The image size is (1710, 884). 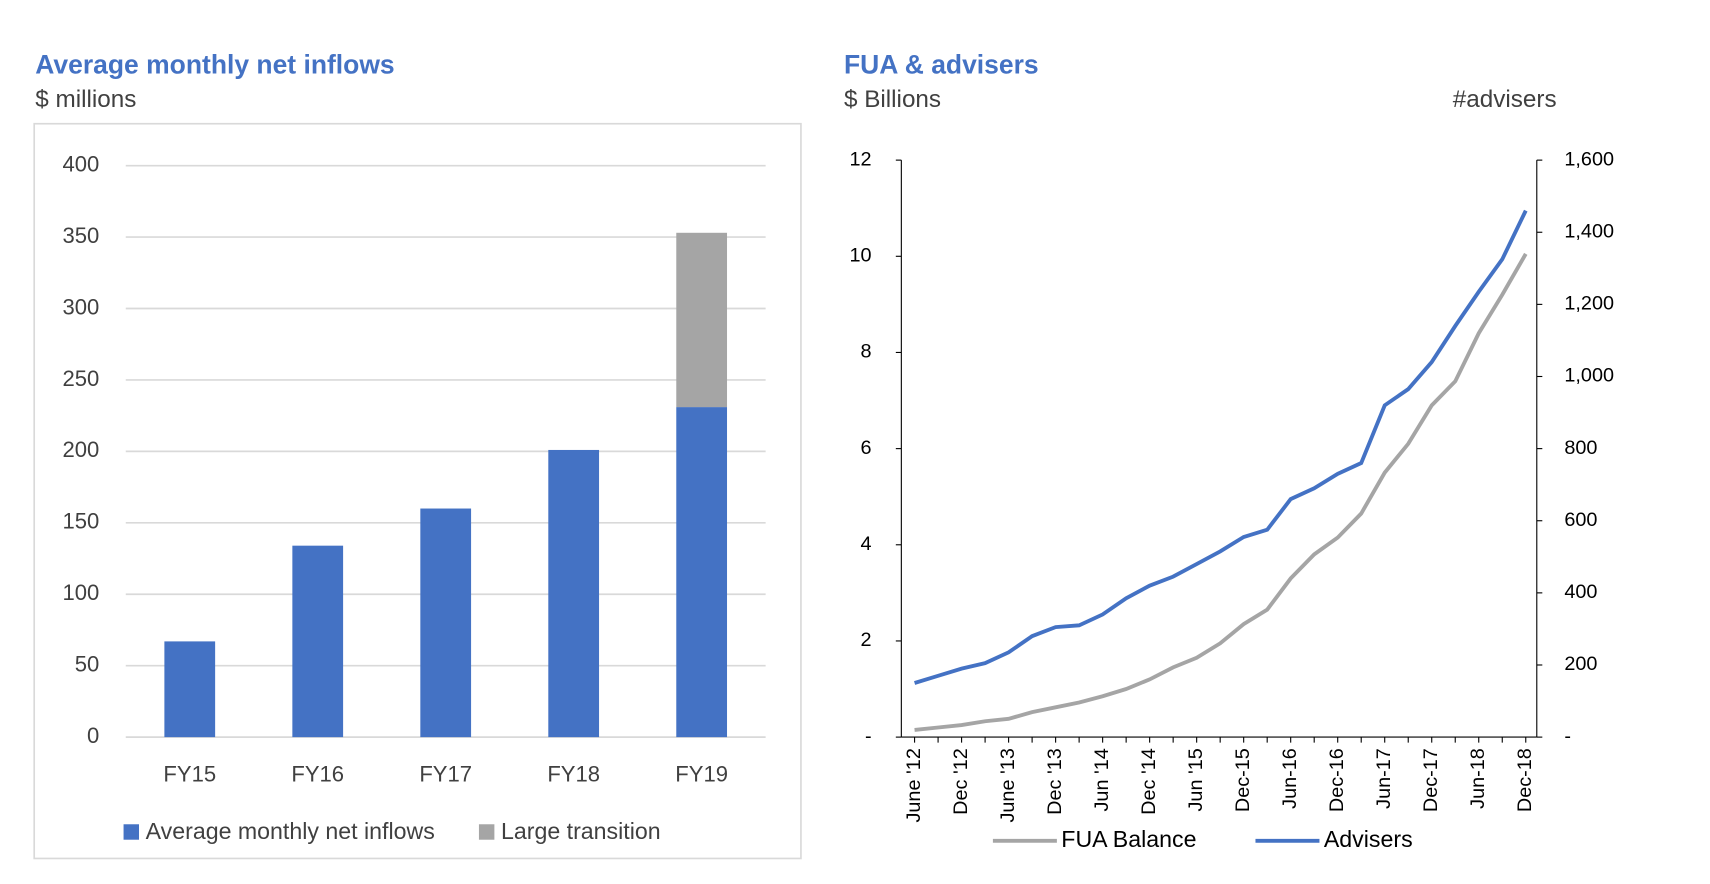 What do you see at coordinates (866, 448) in the screenshot?
I see `y-tick-label: 6` at bounding box center [866, 448].